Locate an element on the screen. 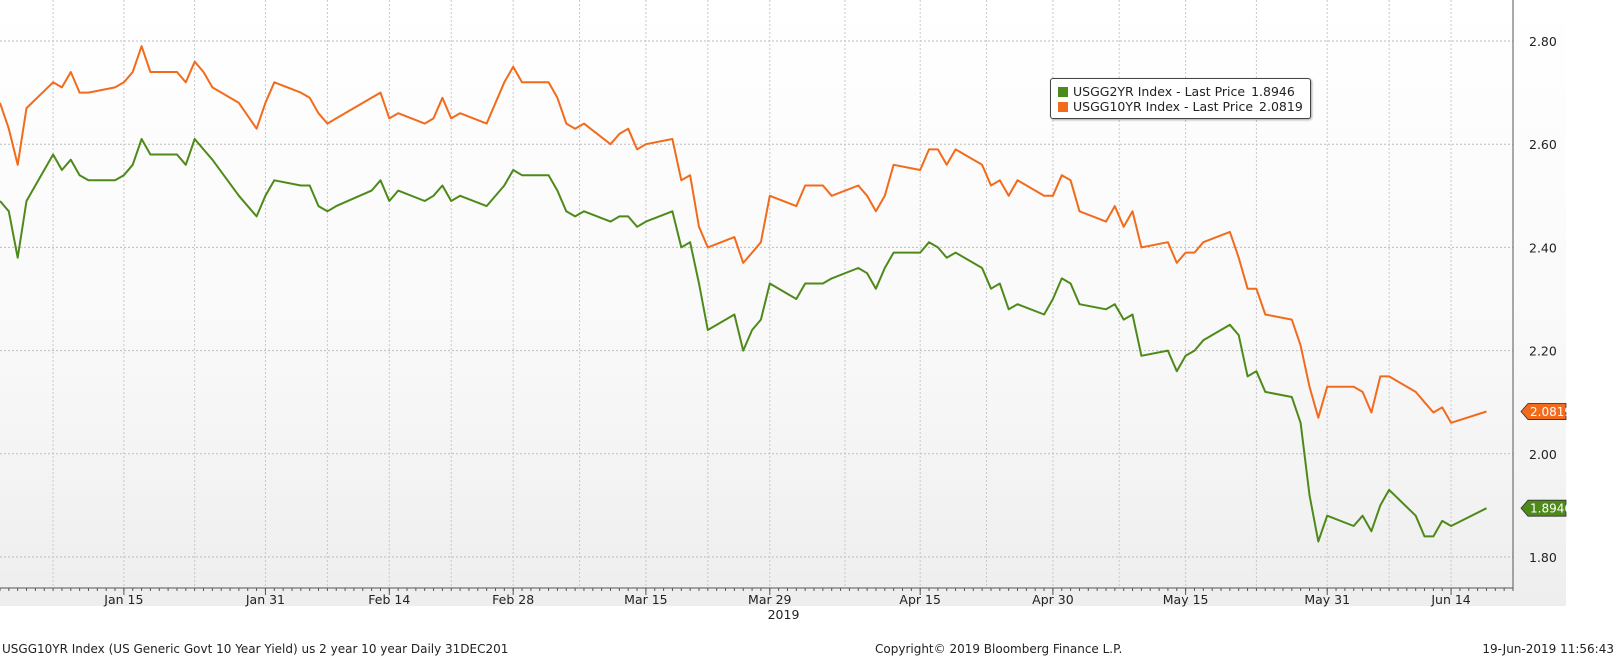 The width and height of the screenshot is (1617, 659). y-tick-label: 2.20 is located at coordinates (1543, 351).